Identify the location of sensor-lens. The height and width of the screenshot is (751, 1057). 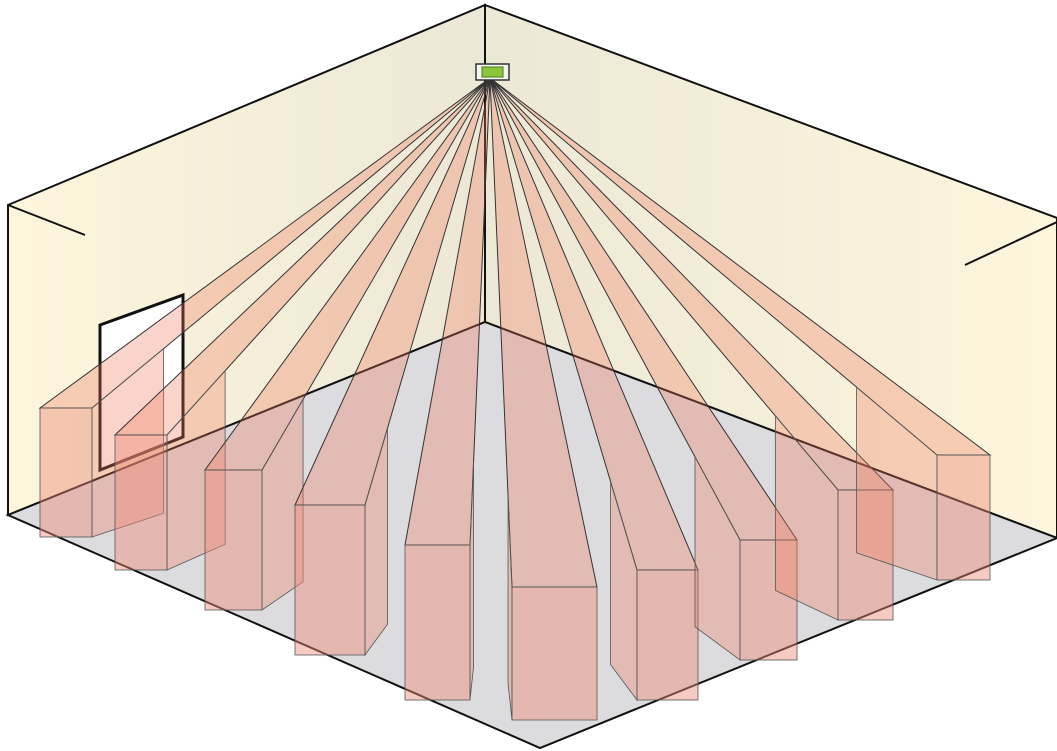
(492, 72).